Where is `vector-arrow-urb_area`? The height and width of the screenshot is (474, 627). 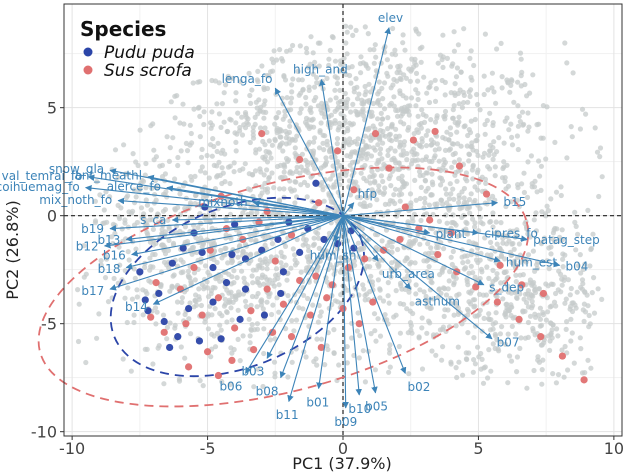
vector-arrow-urb_area is located at coordinates (360, 238).